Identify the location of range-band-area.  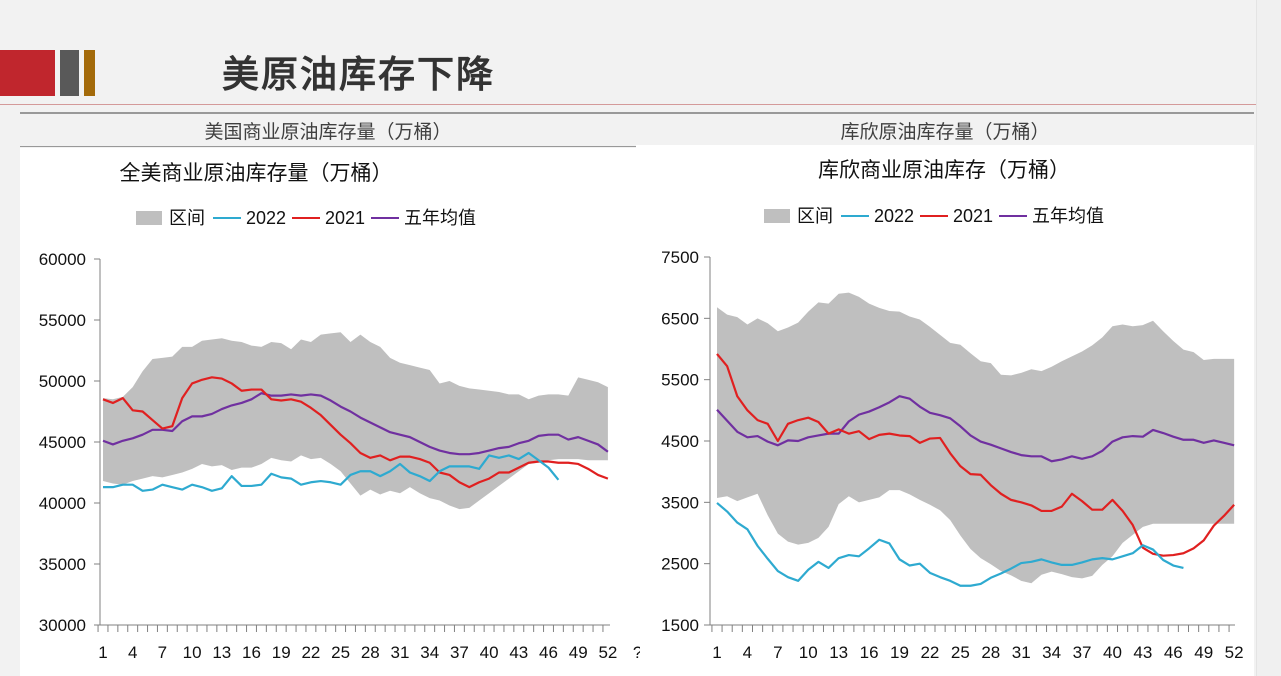
(355, 421).